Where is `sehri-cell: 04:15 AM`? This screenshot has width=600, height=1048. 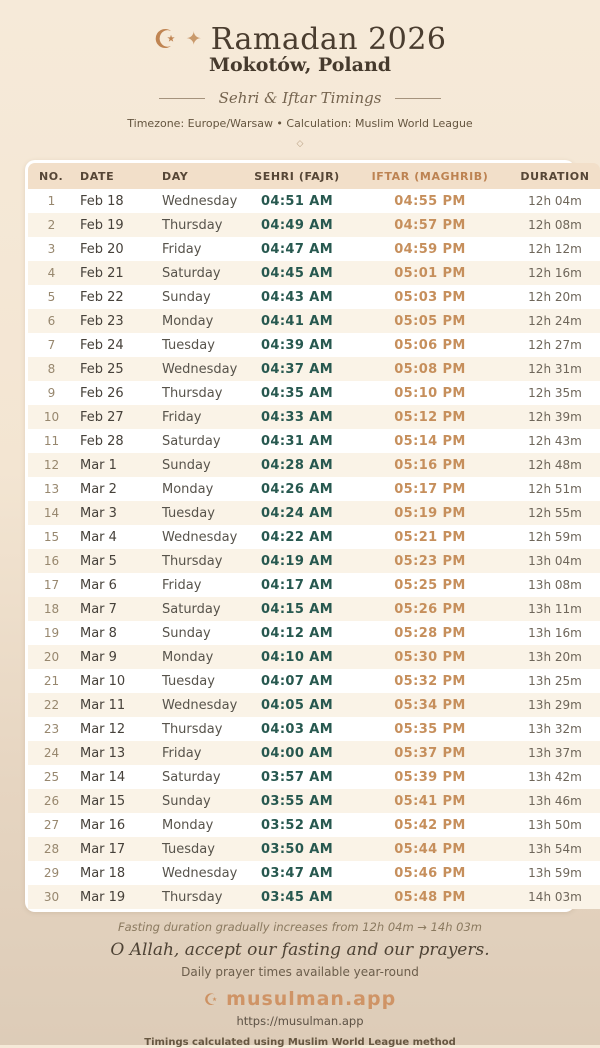 sehri-cell: 04:15 AM is located at coordinates (297, 609).